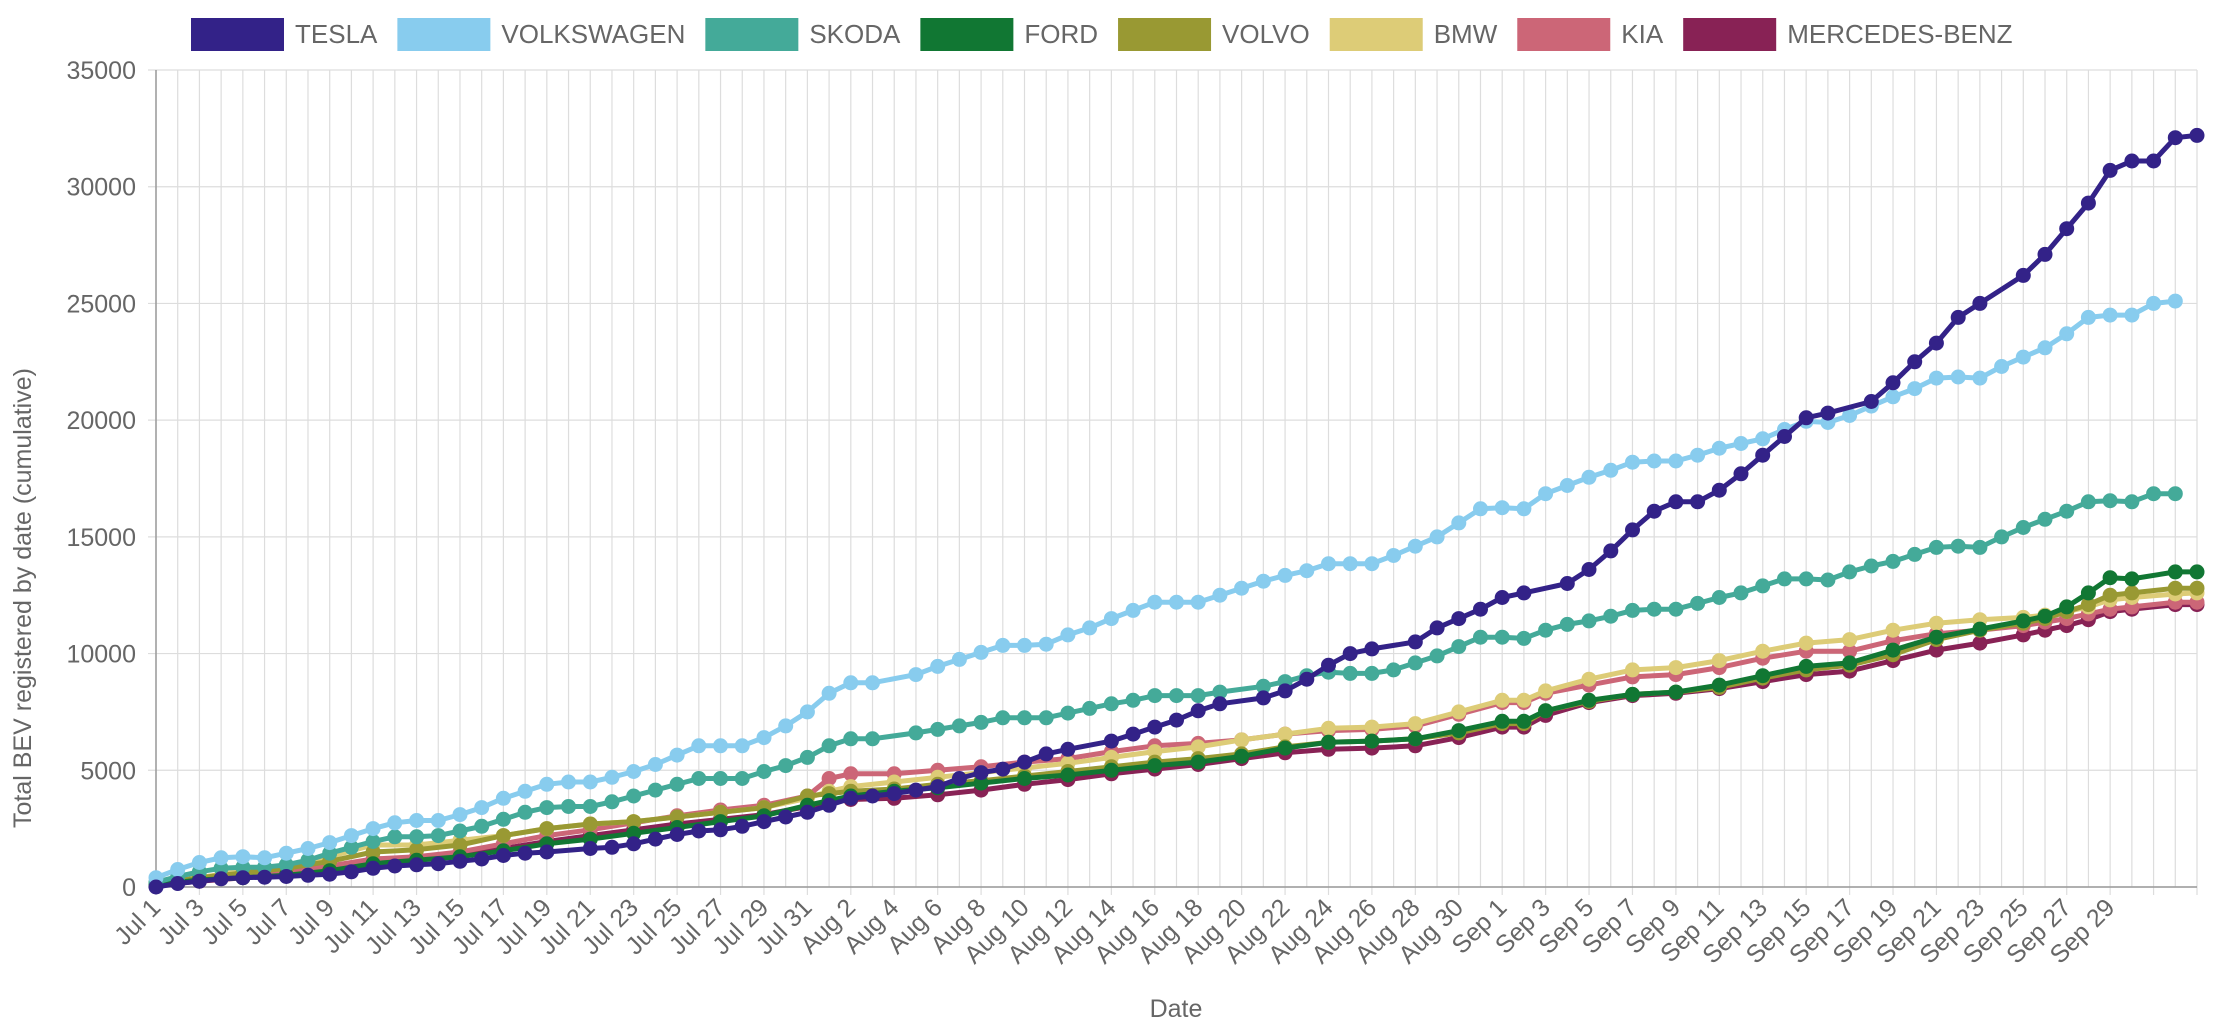  I want to click on x-tick-label: Jul 7, so click(267, 921).